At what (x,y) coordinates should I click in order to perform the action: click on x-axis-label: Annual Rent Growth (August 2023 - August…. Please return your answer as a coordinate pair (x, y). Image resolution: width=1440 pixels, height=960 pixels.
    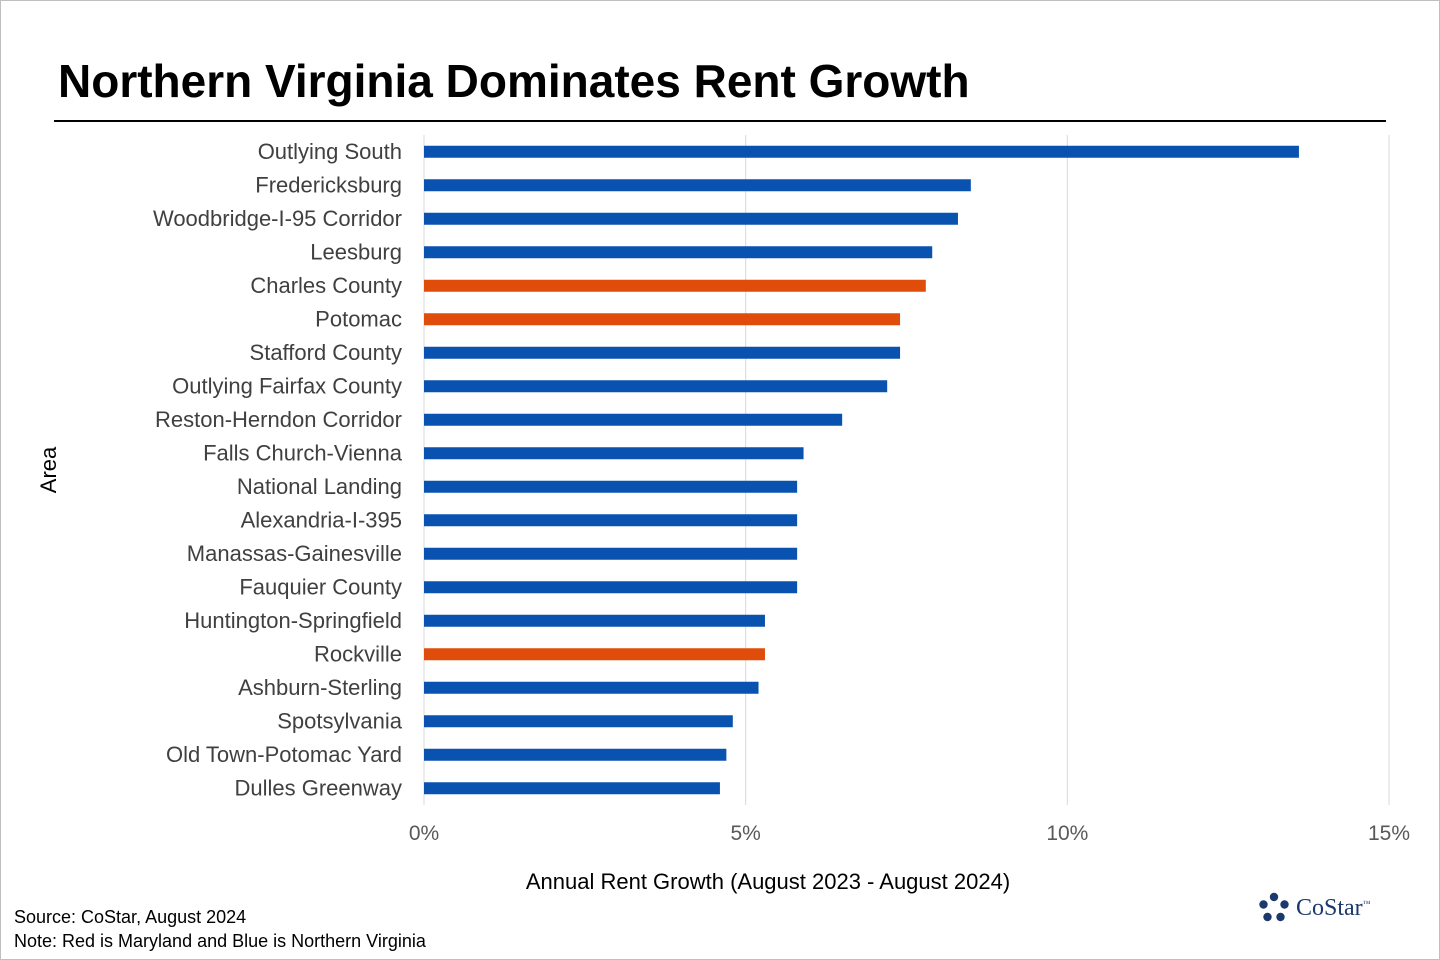
    Looking at the image, I should click on (768, 881).